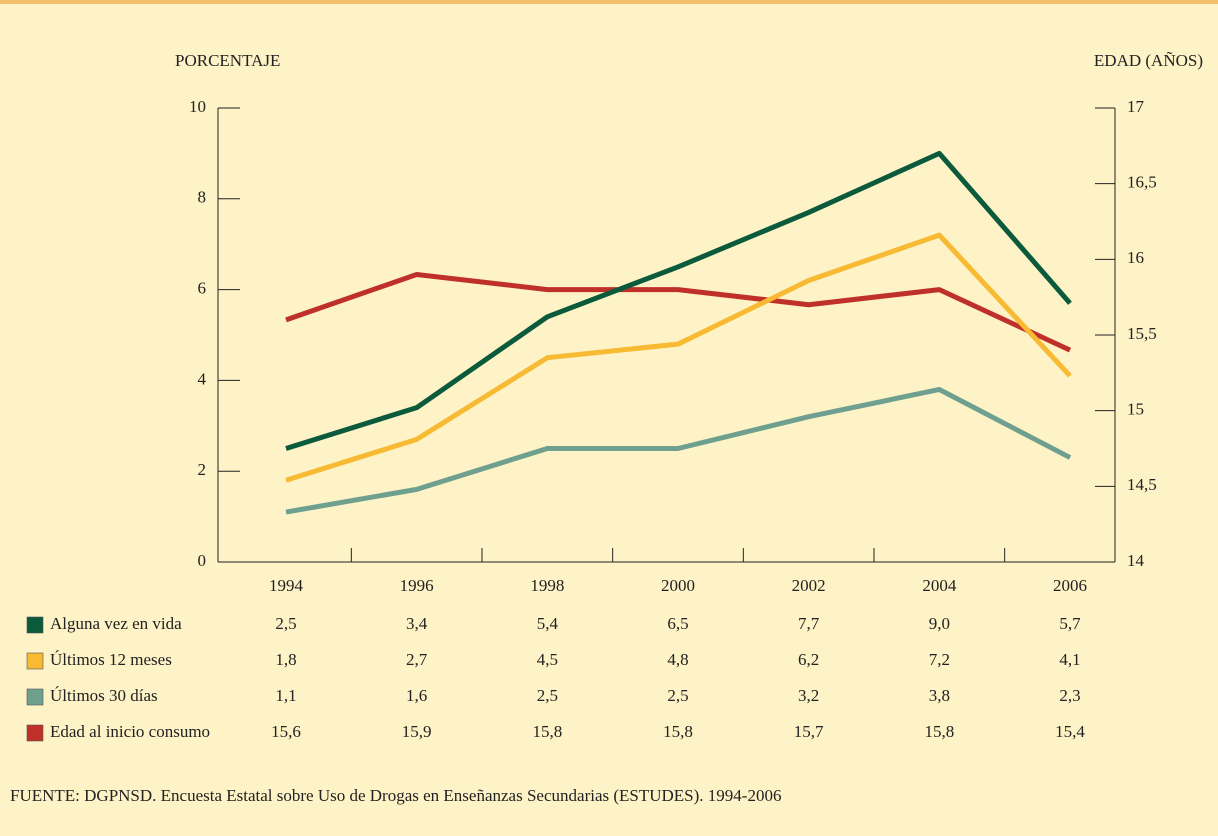 This screenshot has width=1218, height=836. What do you see at coordinates (1069, 695) in the screenshot?
I see `table-value: 2,3` at bounding box center [1069, 695].